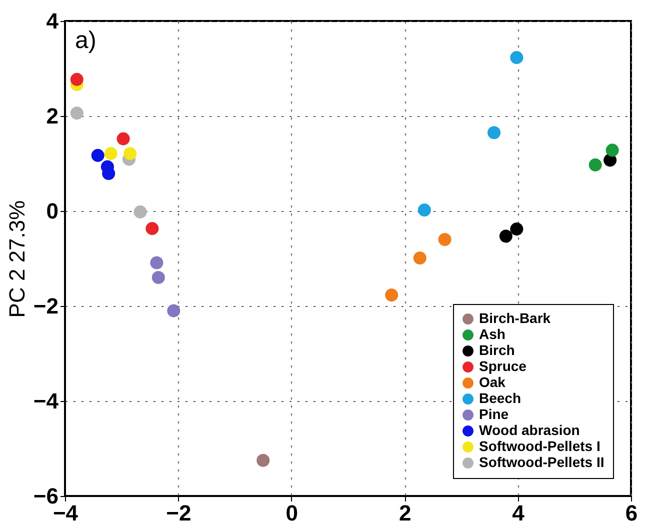  What do you see at coordinates (52, 211) in the screenshot?
I see `y-tick-label: 0` at bounding box center [52, 211].